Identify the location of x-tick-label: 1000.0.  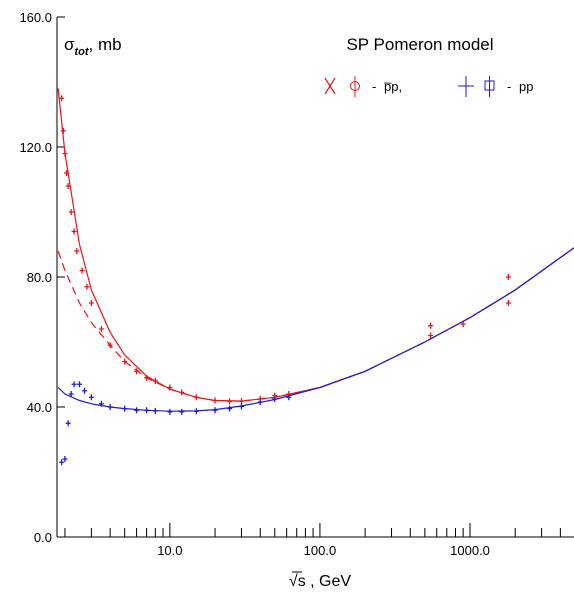
(470, 550).